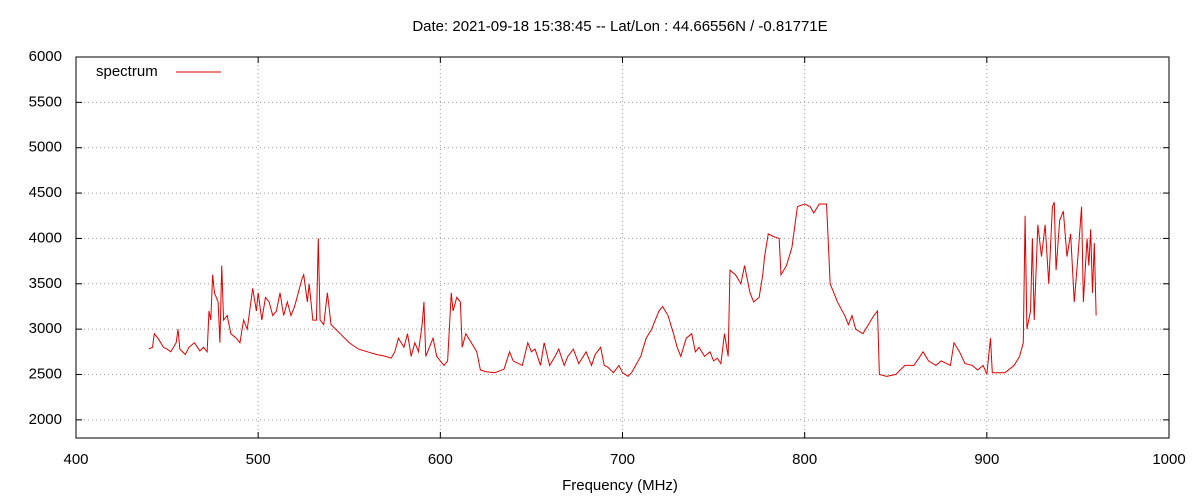 The width and height of the screenshot is (1200, 500). Describe the element at coordinates (804, 459) in the screenshot. I see `x-tick-label: 800` at that location.